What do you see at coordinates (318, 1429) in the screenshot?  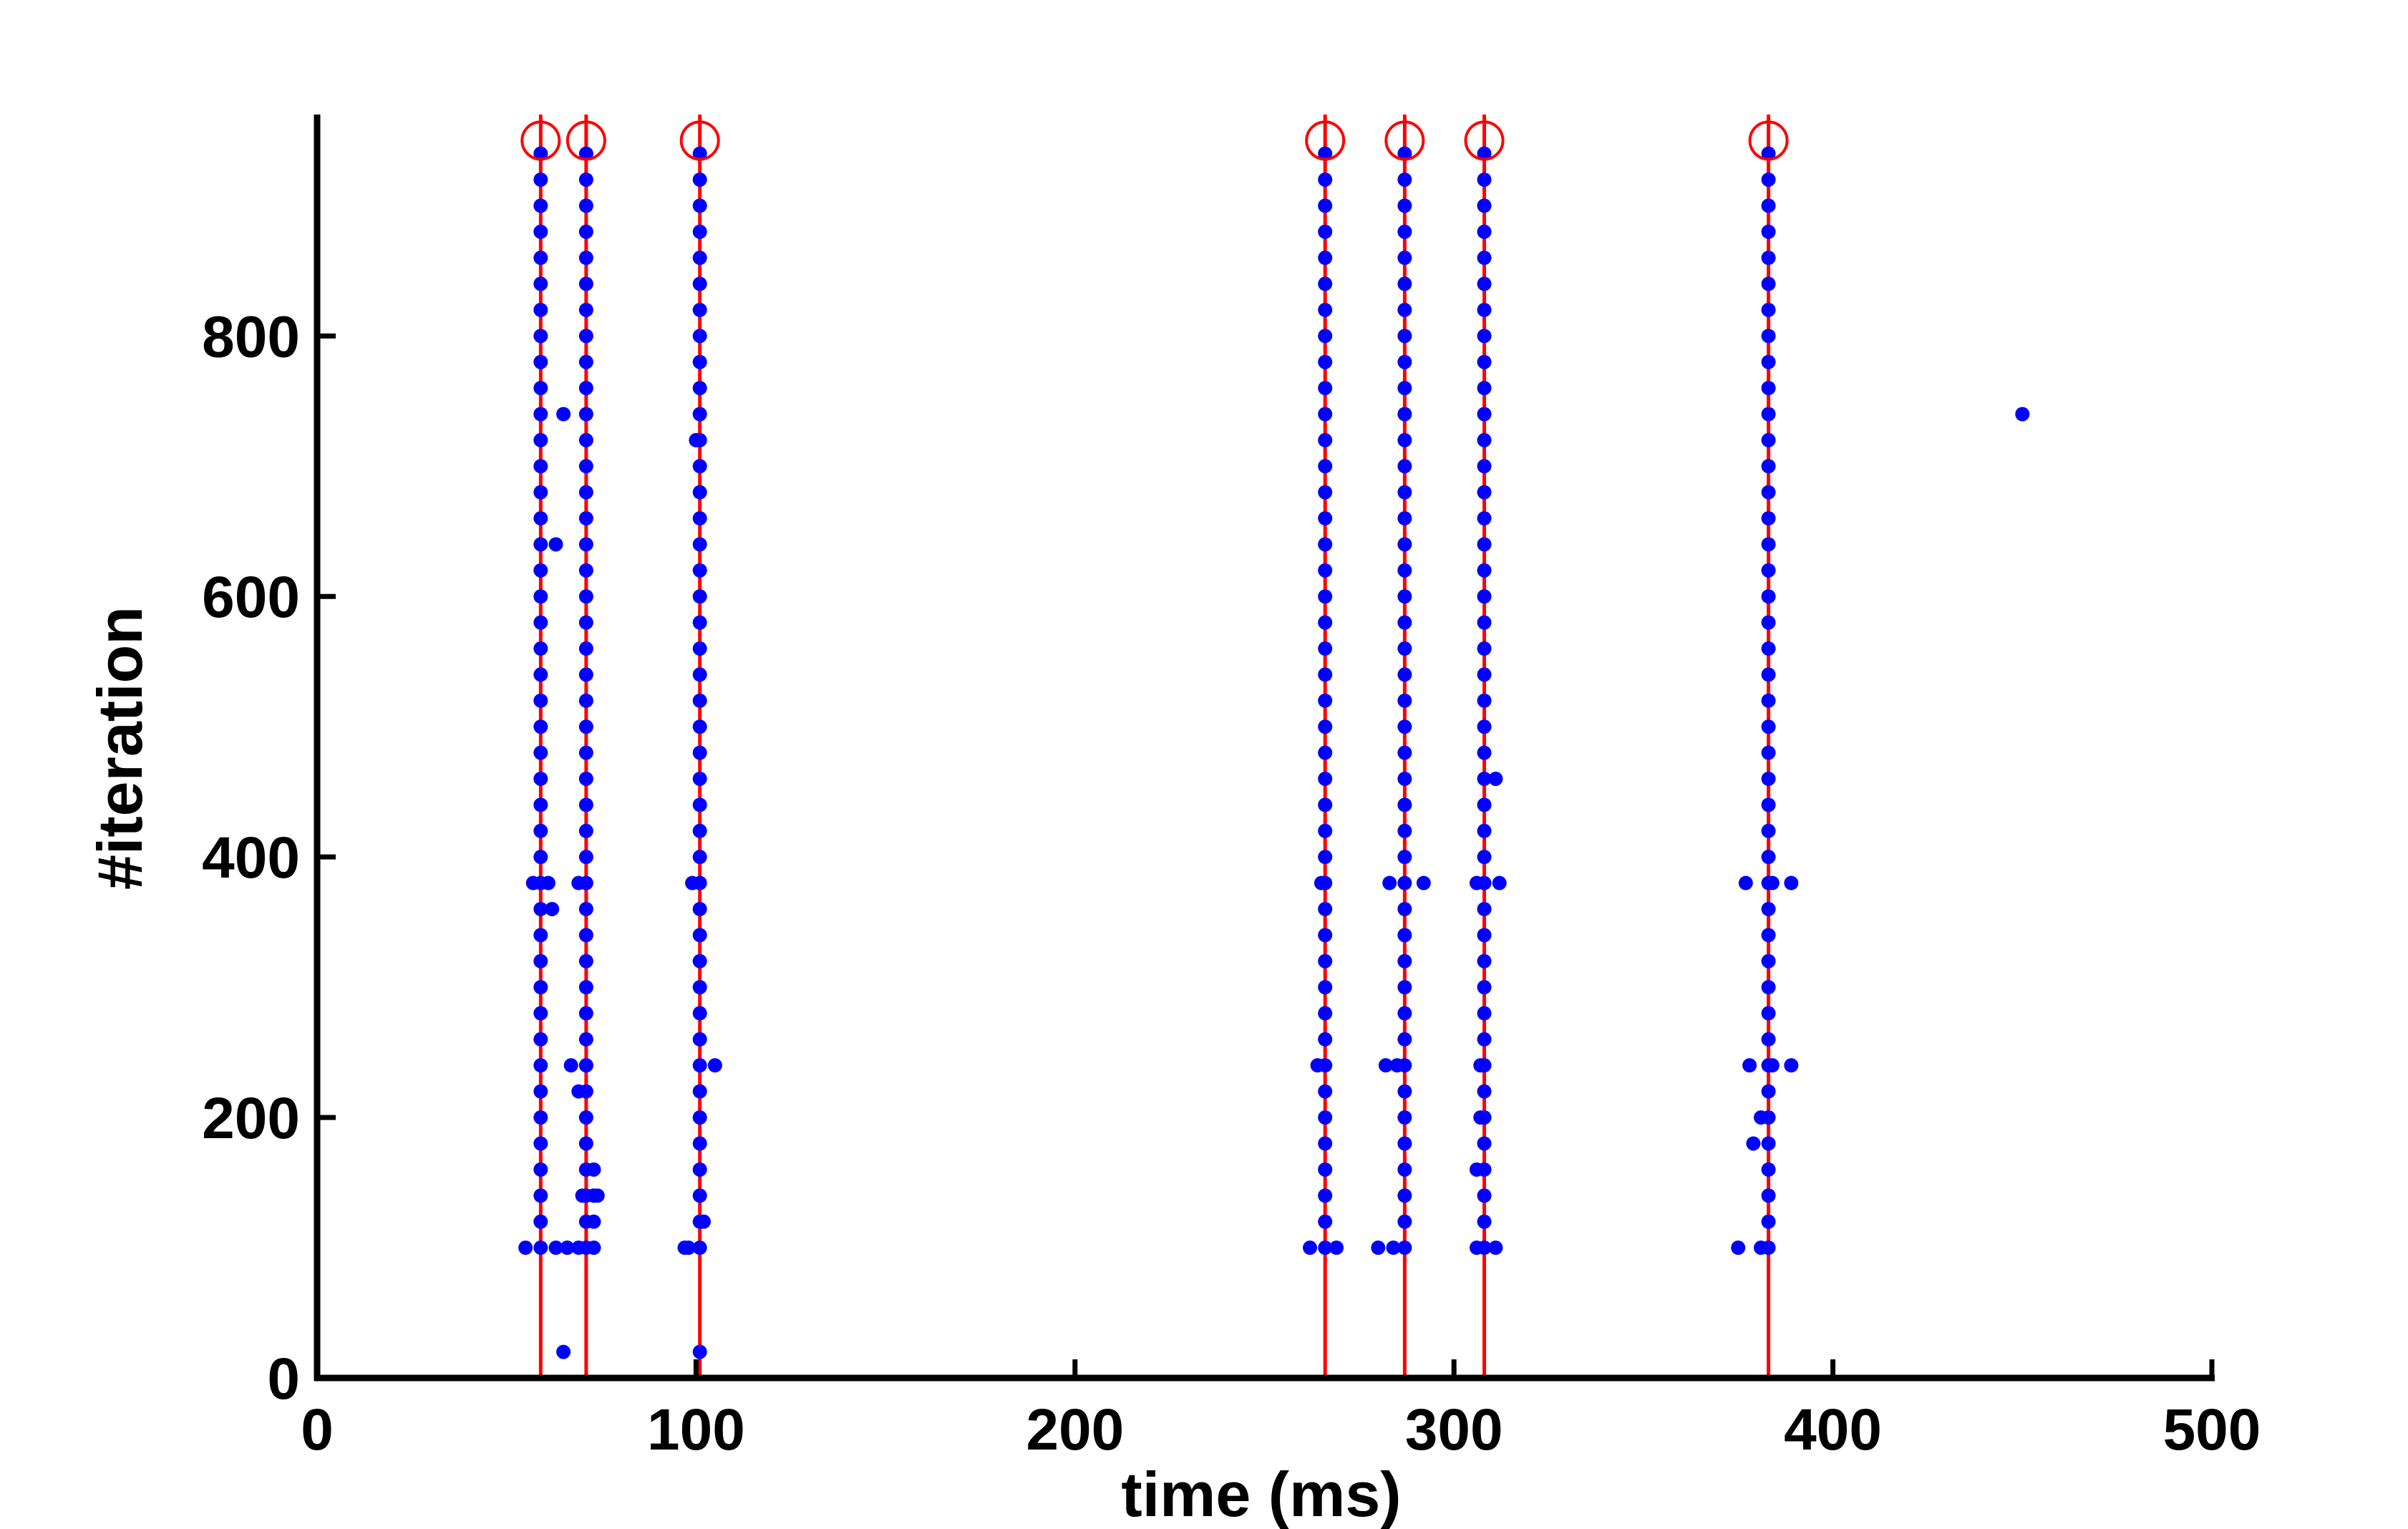 I see `x-tick-label: 0` at bounding box center [318, 1429].